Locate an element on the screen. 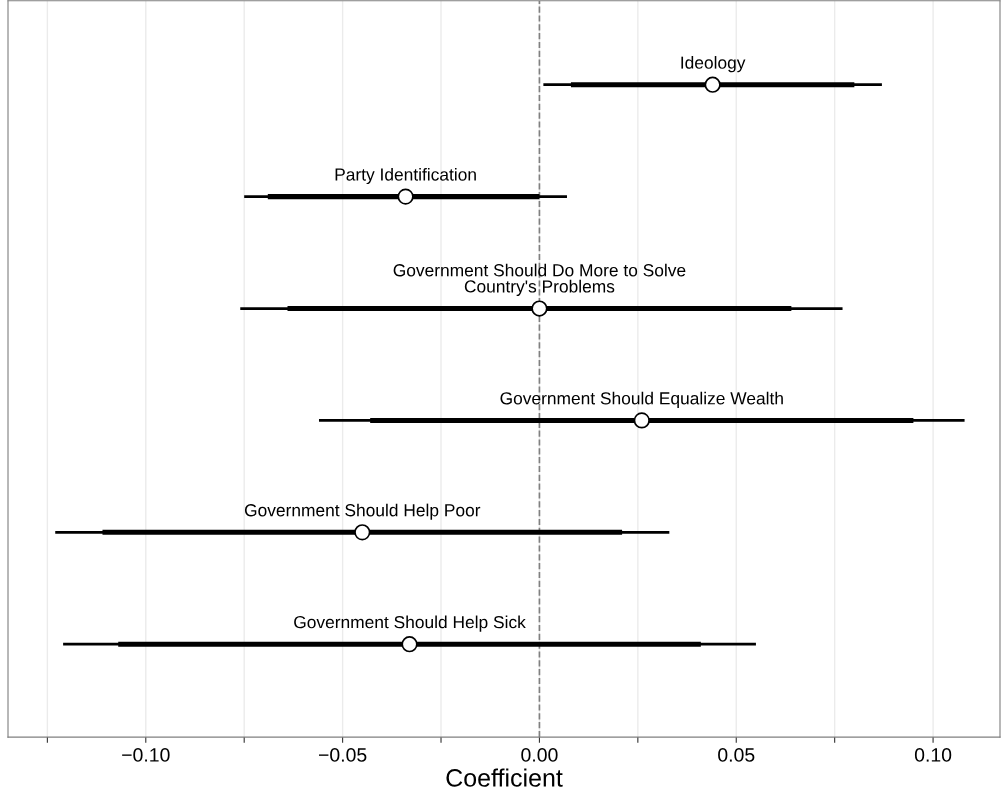 The height and width of the screenshot is (796, 1001). y-tick-label: Ideology is located at coordinates (713, 64).